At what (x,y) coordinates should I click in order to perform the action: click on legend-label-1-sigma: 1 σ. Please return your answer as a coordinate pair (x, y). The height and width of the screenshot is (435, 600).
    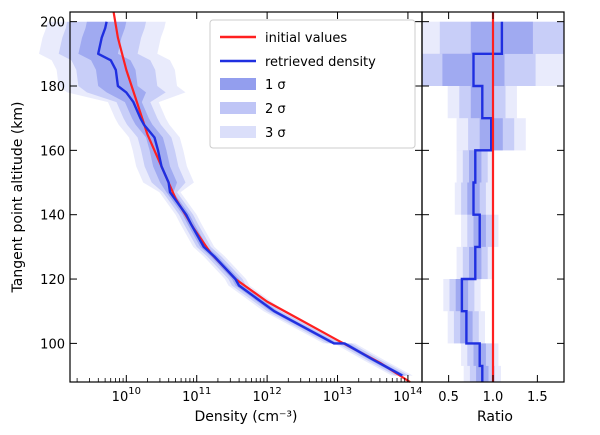
    Looking at the image, I should click on (275, 85).